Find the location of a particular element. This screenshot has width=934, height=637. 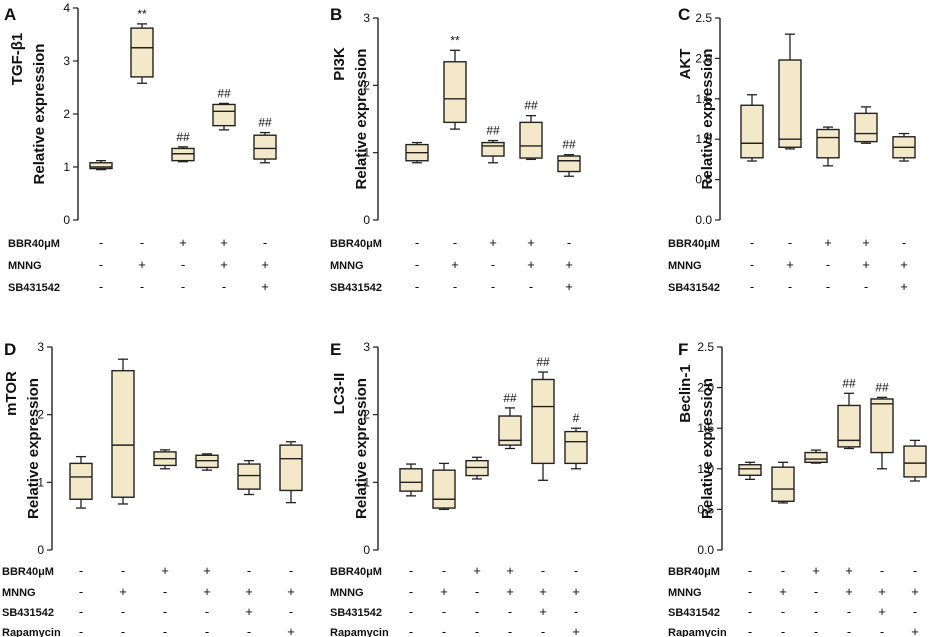

y-tick-label: 2.0 is located at coordinates (705, 388).